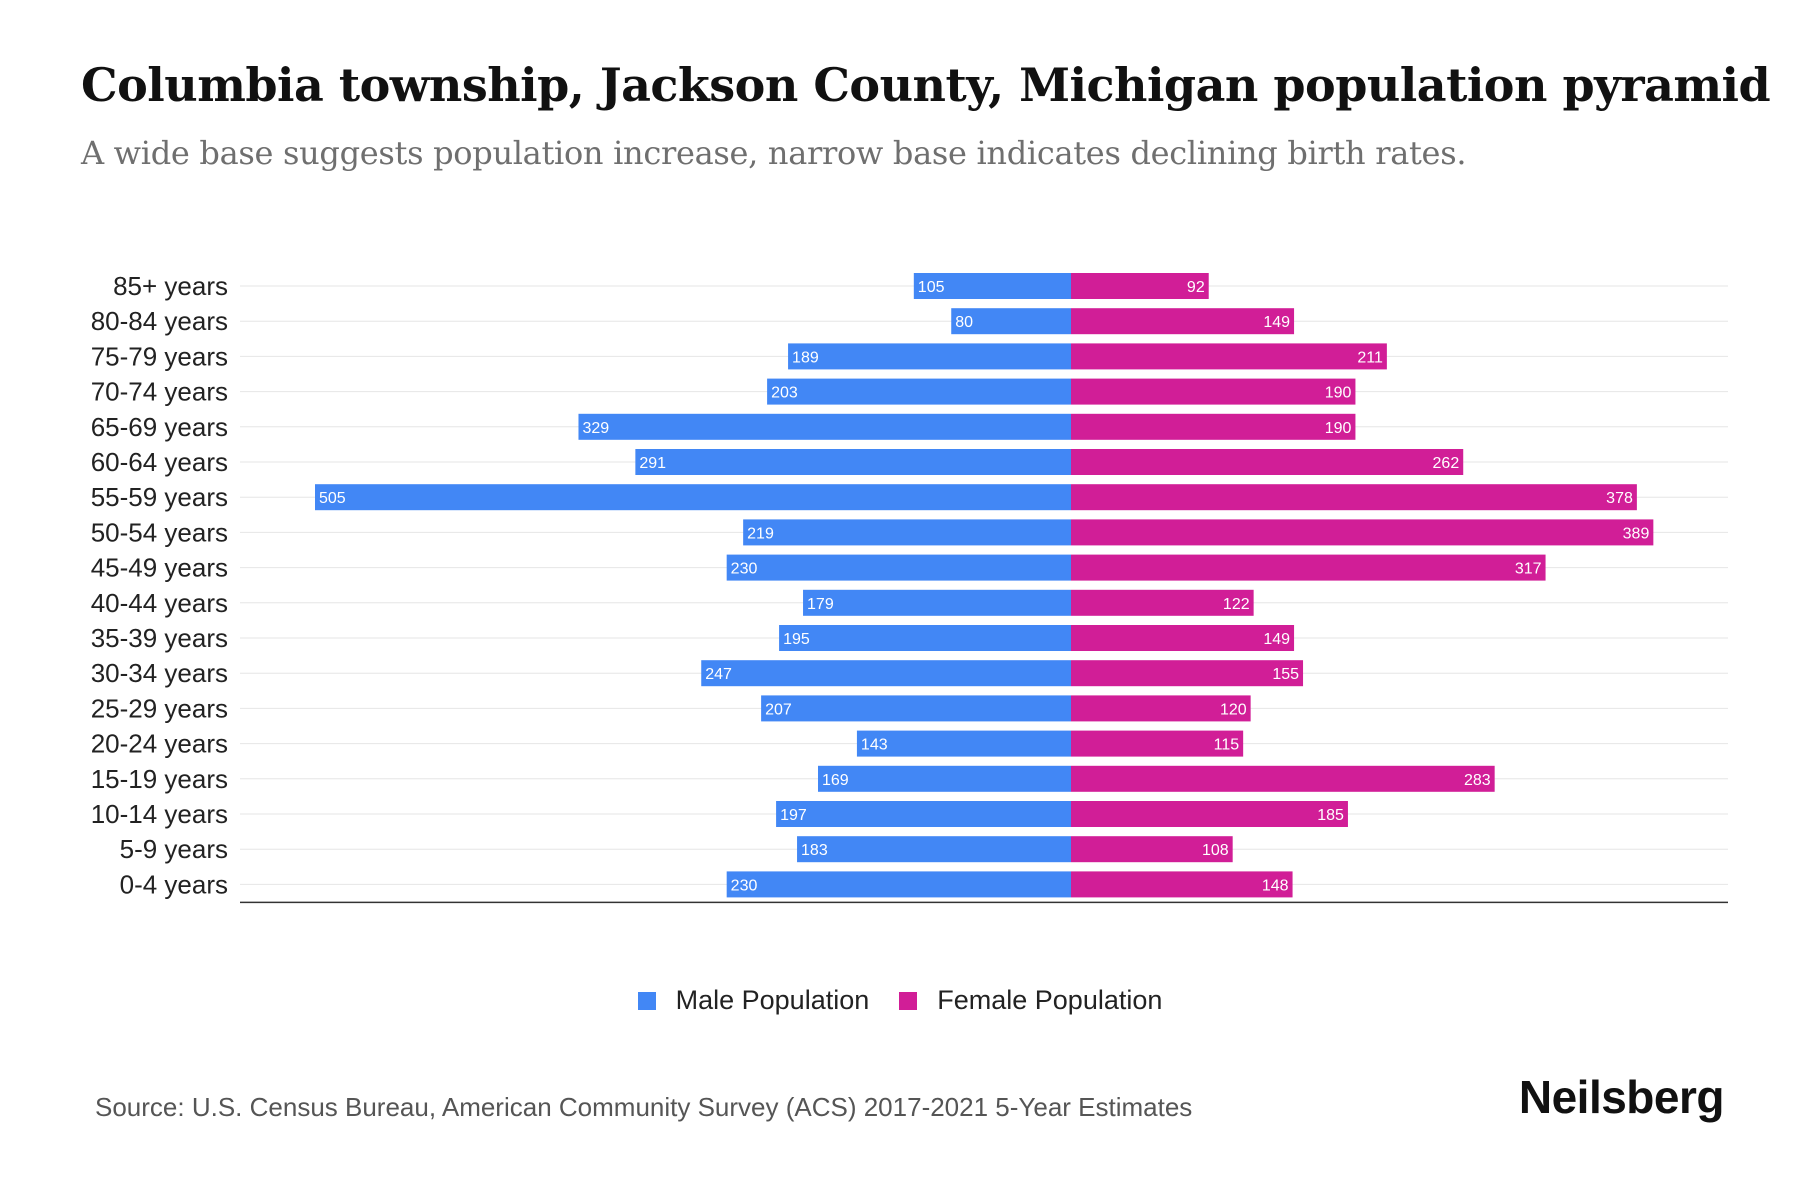 This screenshot has height=1200, width=1800. Describe the element at coordinates (1157, 743) in the screenshot. I see `female-bar-20-24-years` at that location.